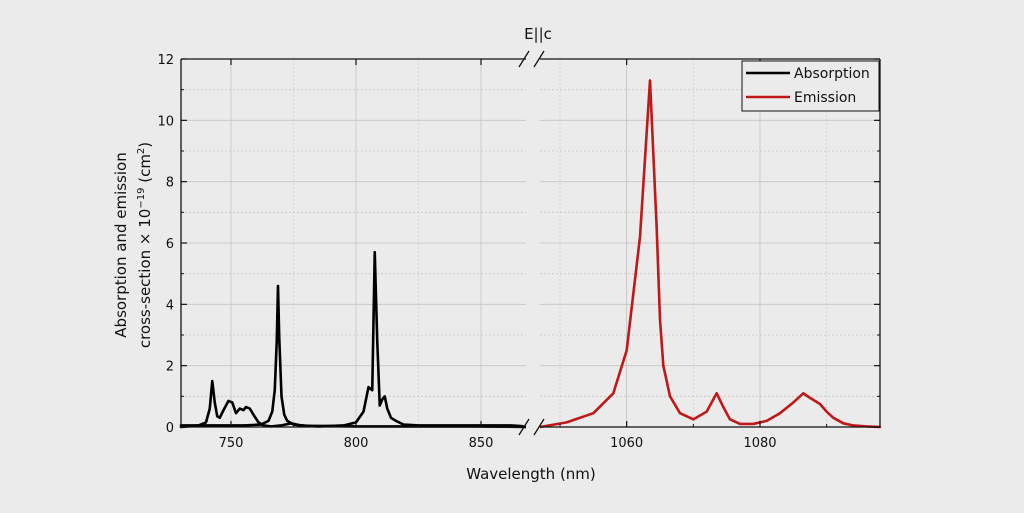 The height and width of the screenshot is (513, 1024). I want to click on x-tick-label: 750, so click(231, 443).